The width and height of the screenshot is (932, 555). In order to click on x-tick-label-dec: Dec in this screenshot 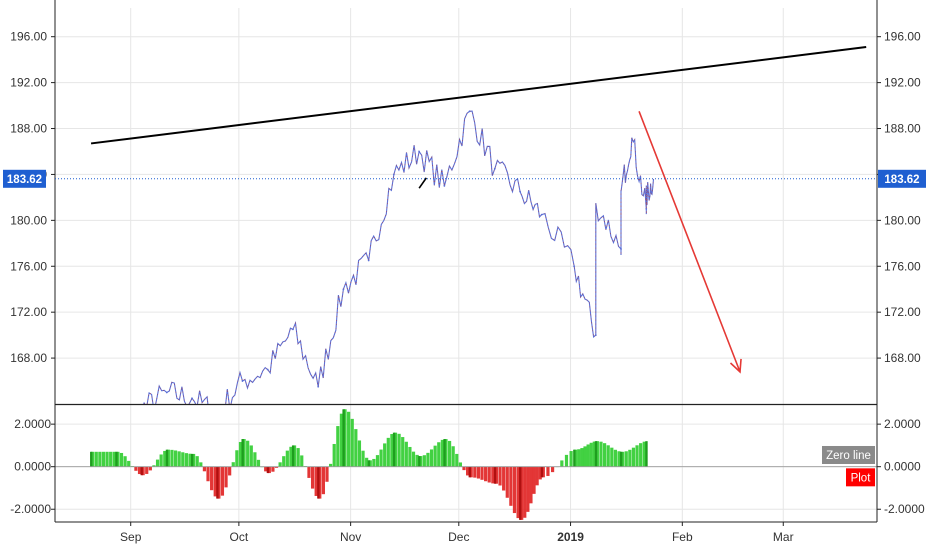, I will do `click(458, 537)`.